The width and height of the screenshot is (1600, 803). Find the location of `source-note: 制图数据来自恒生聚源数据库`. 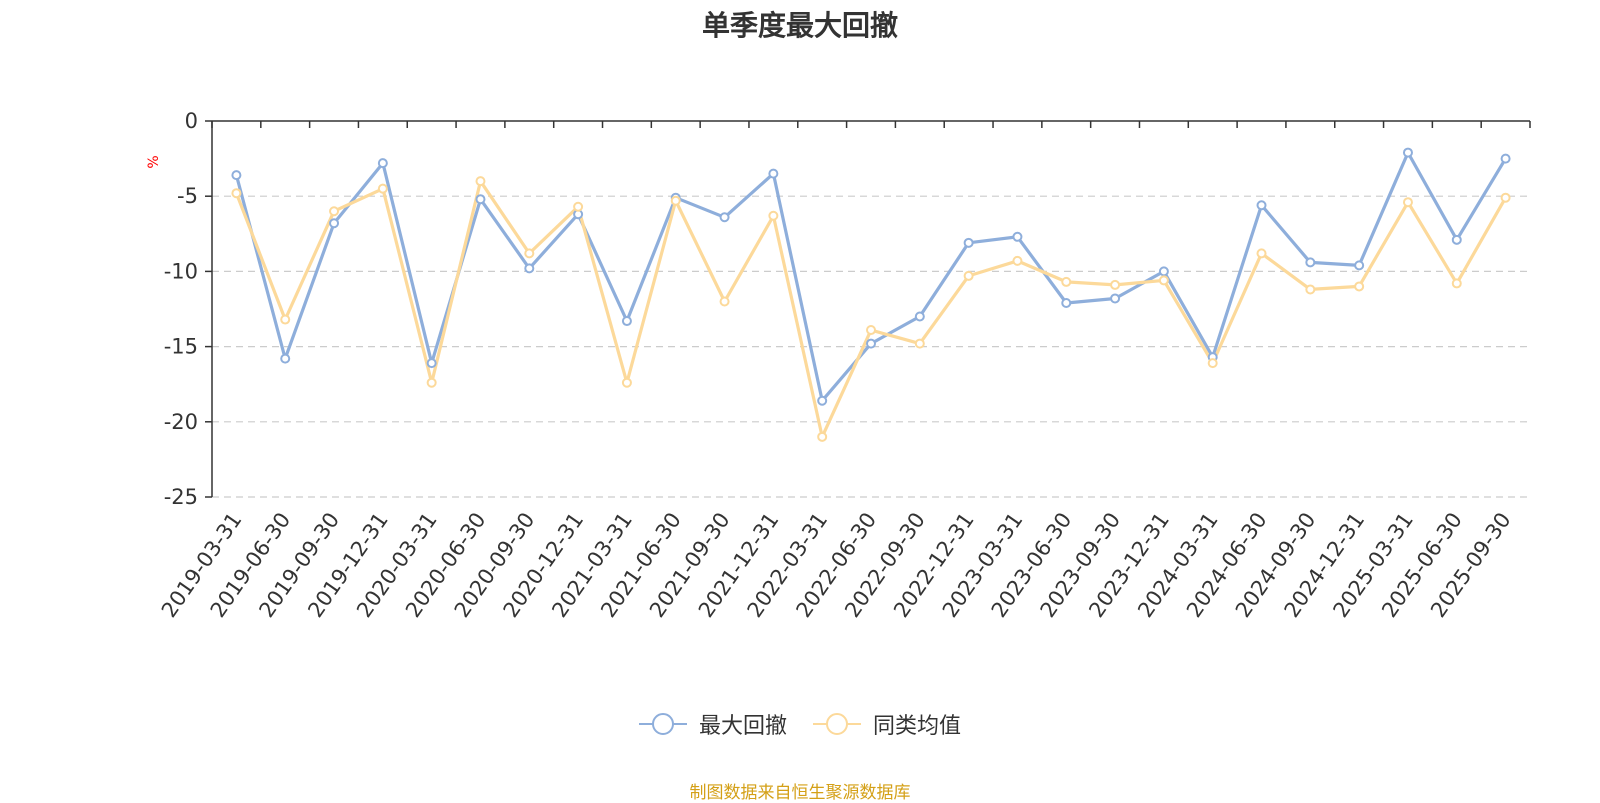

source-note: 制图数据来自恒生聚源数据库 is located at coordinates (800, 793).